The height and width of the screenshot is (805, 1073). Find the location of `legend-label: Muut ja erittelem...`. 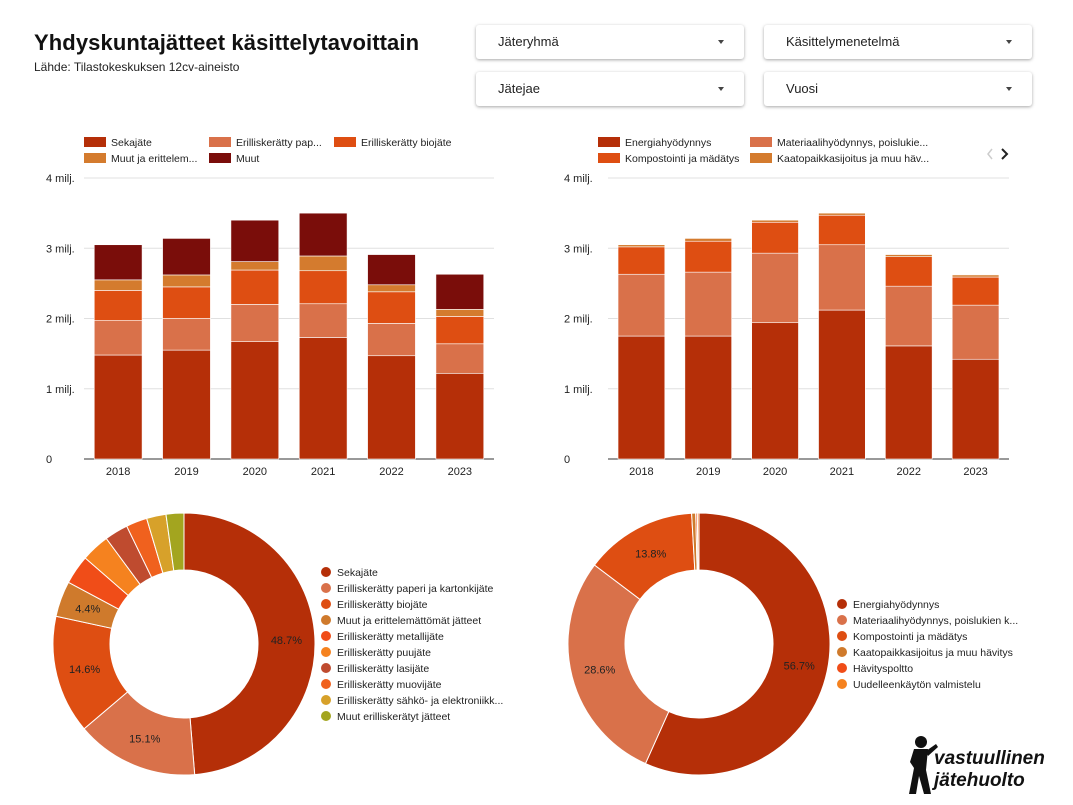

legend-label: Muut ja erittelem... is located at coordinates (154, 159).